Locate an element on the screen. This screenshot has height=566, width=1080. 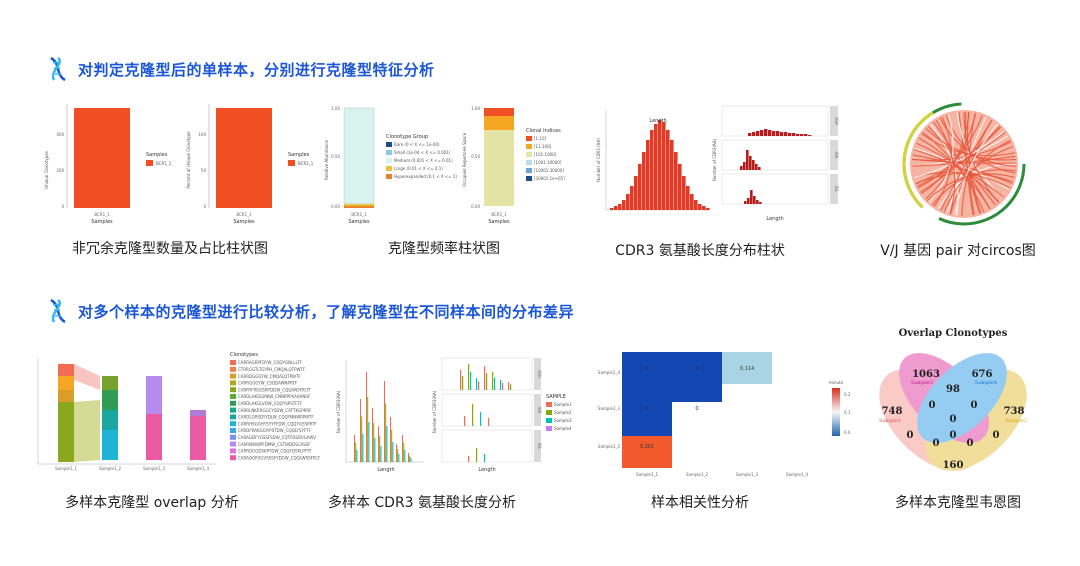
facet-strip: IGK is located at coordinates (836, 155).